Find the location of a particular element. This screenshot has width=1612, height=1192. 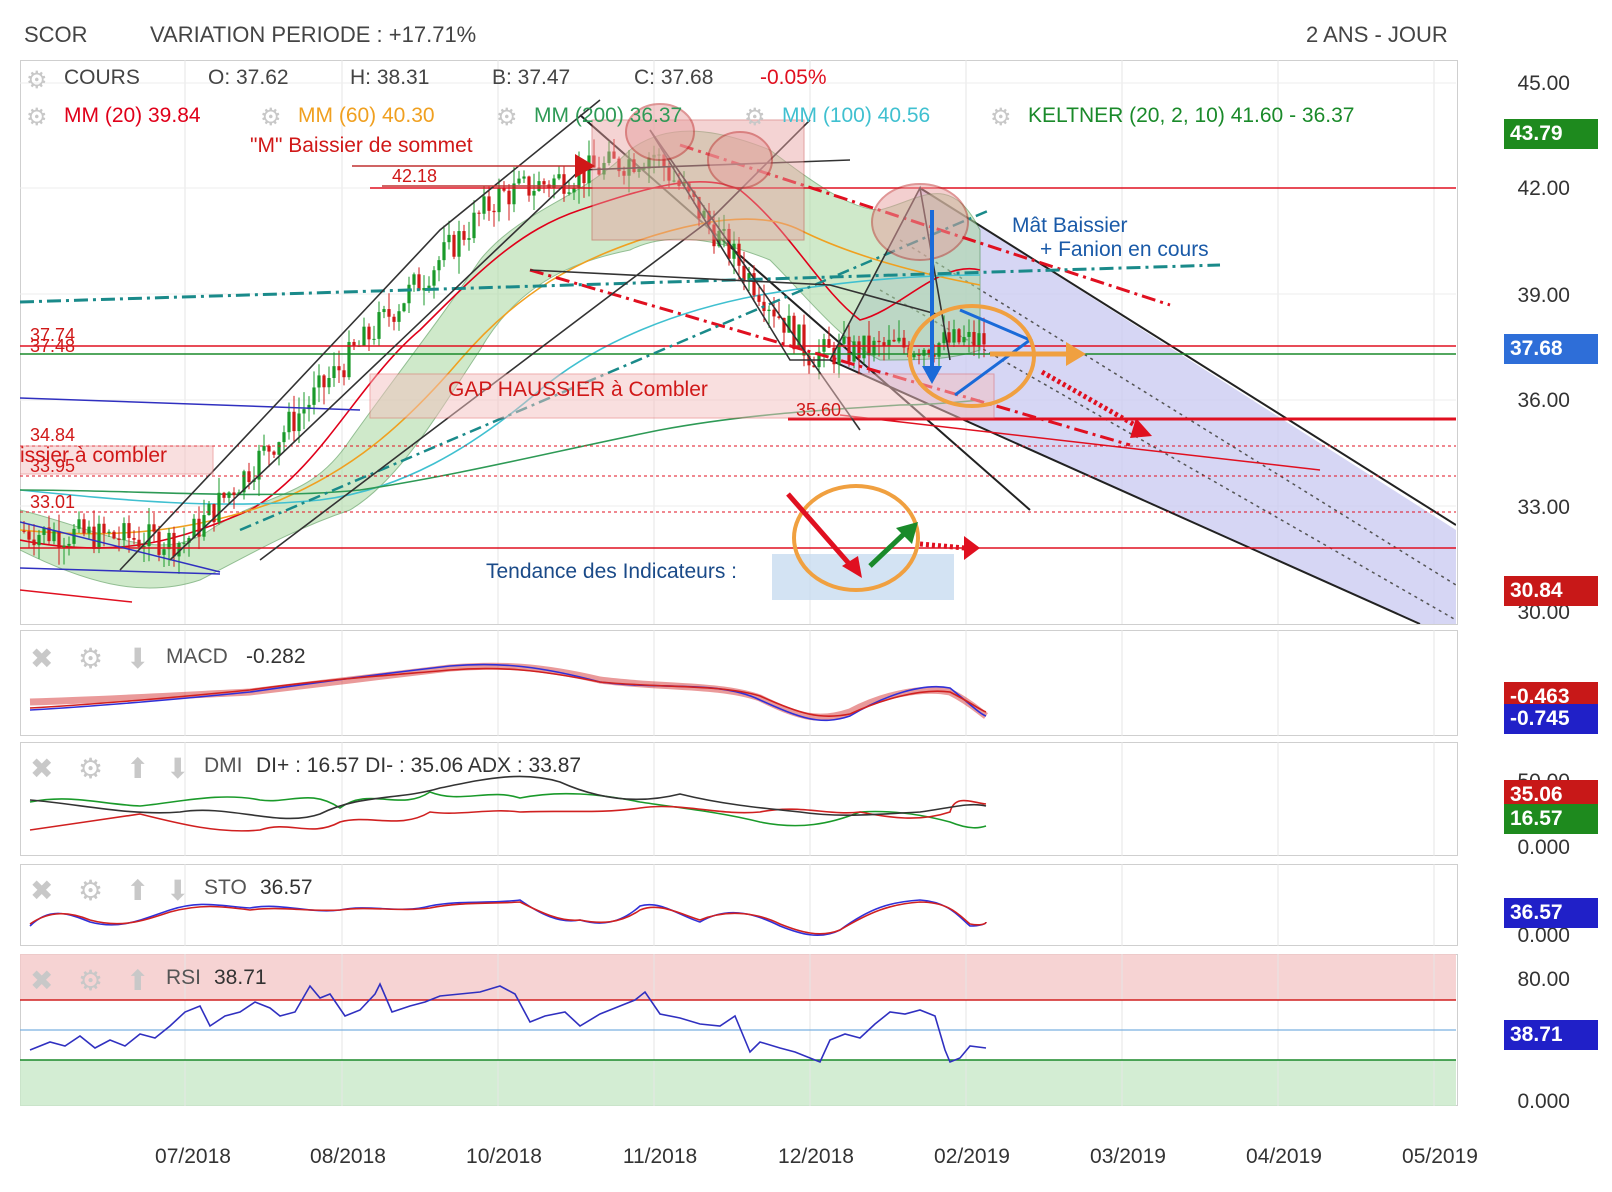

macd-down-icon: ⬇ is located at coordinates (138, 658).